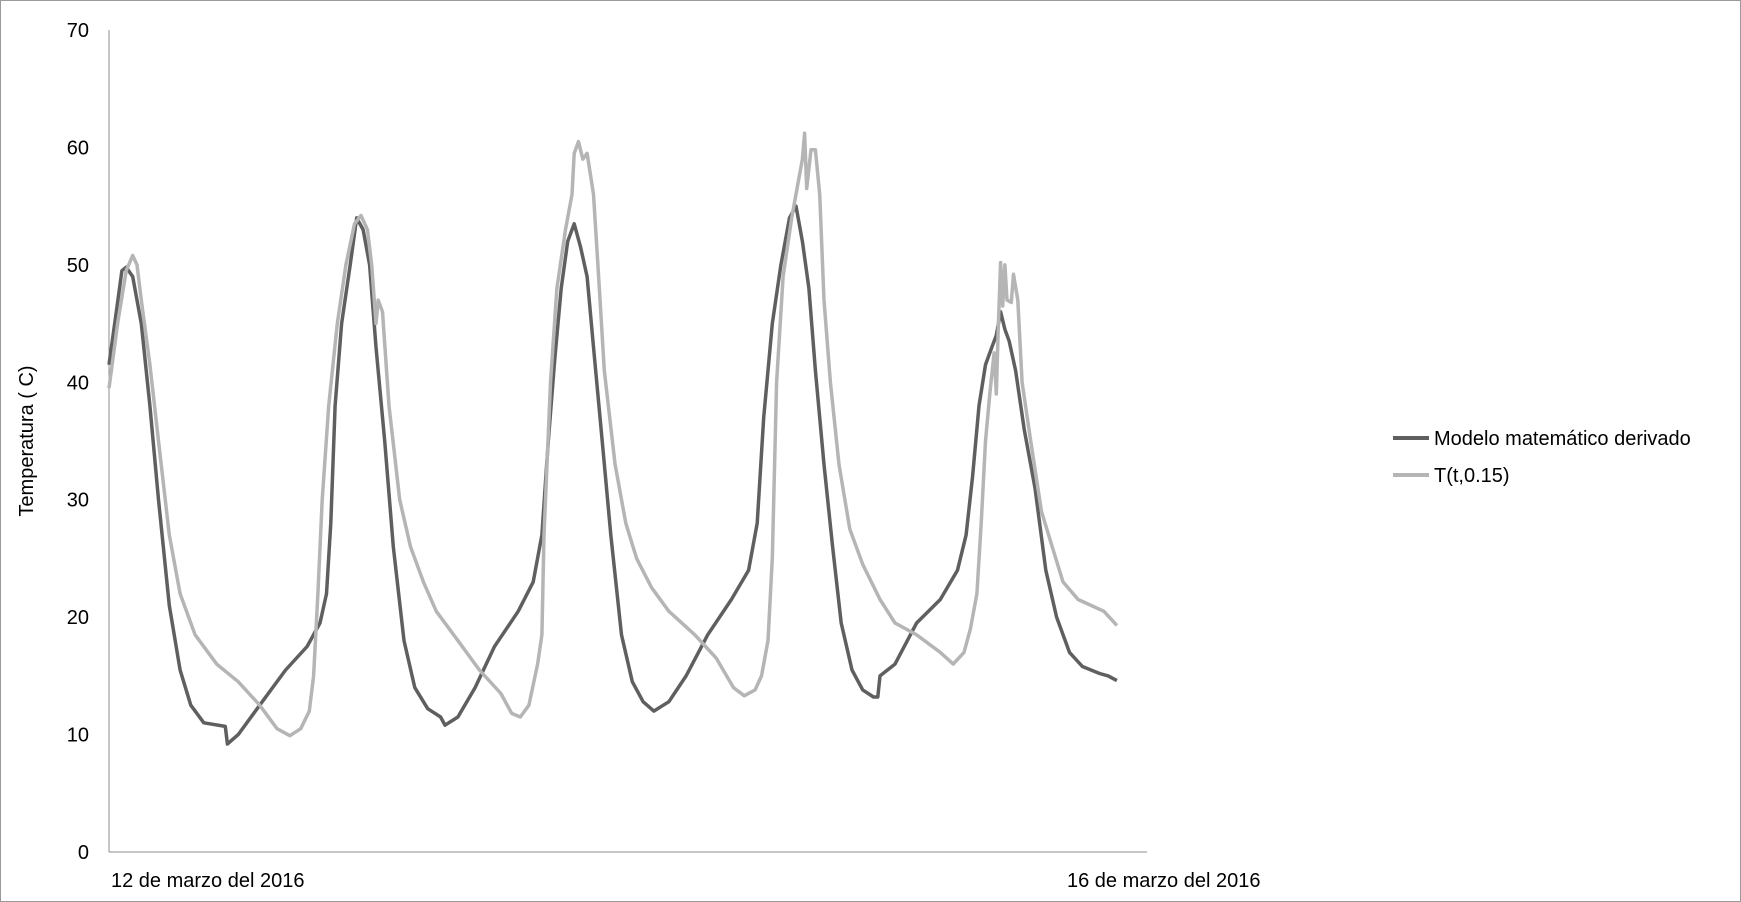  I want to click on y-tick-label: 50, so click(78, 266).